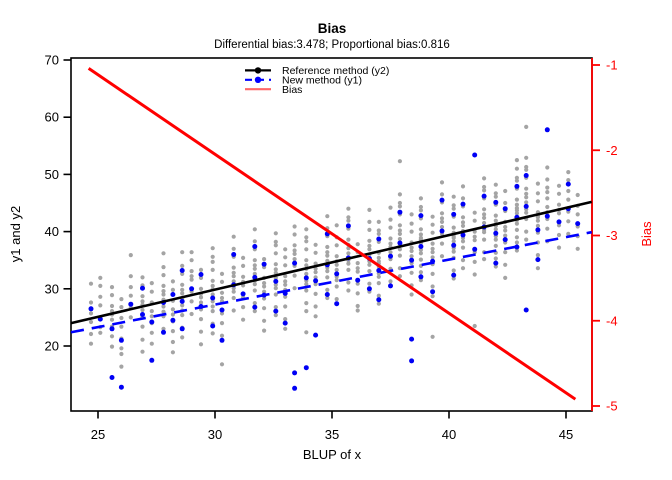 This screenshot has height=480, width=672. I want to click on x-axis-label: BLUP of x, so click(332, 454).